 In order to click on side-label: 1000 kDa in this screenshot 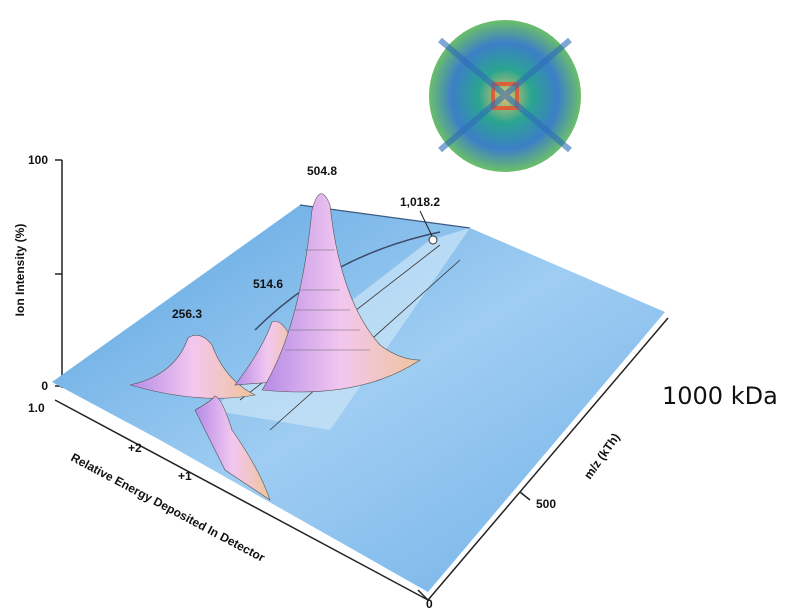, I will do `click(720, 396)`.